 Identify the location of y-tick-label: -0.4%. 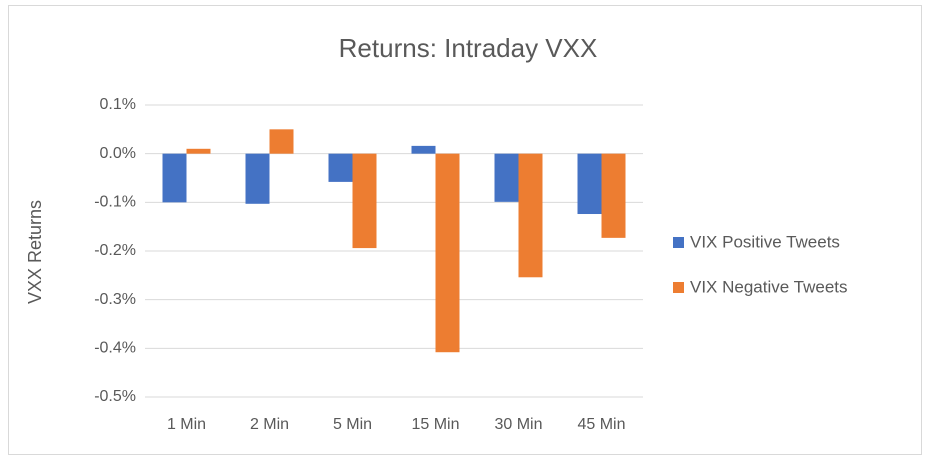
(115, 348).